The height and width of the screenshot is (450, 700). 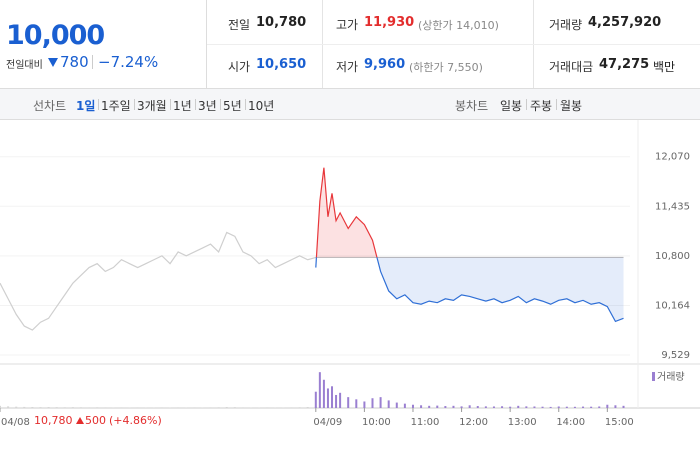 What do you see at coordinates (86, 106) in the screenshot?
I see `tab: 1일` at bounding box center [86, 106].